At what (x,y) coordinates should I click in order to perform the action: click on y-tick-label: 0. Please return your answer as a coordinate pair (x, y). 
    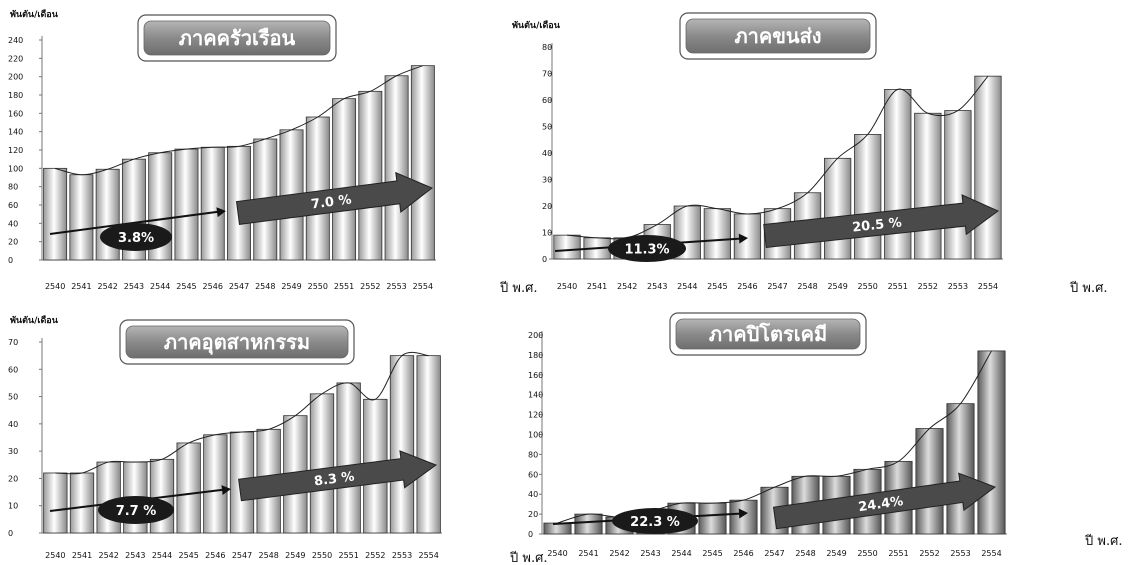
    Looking at the image, I should click on (530, 534).